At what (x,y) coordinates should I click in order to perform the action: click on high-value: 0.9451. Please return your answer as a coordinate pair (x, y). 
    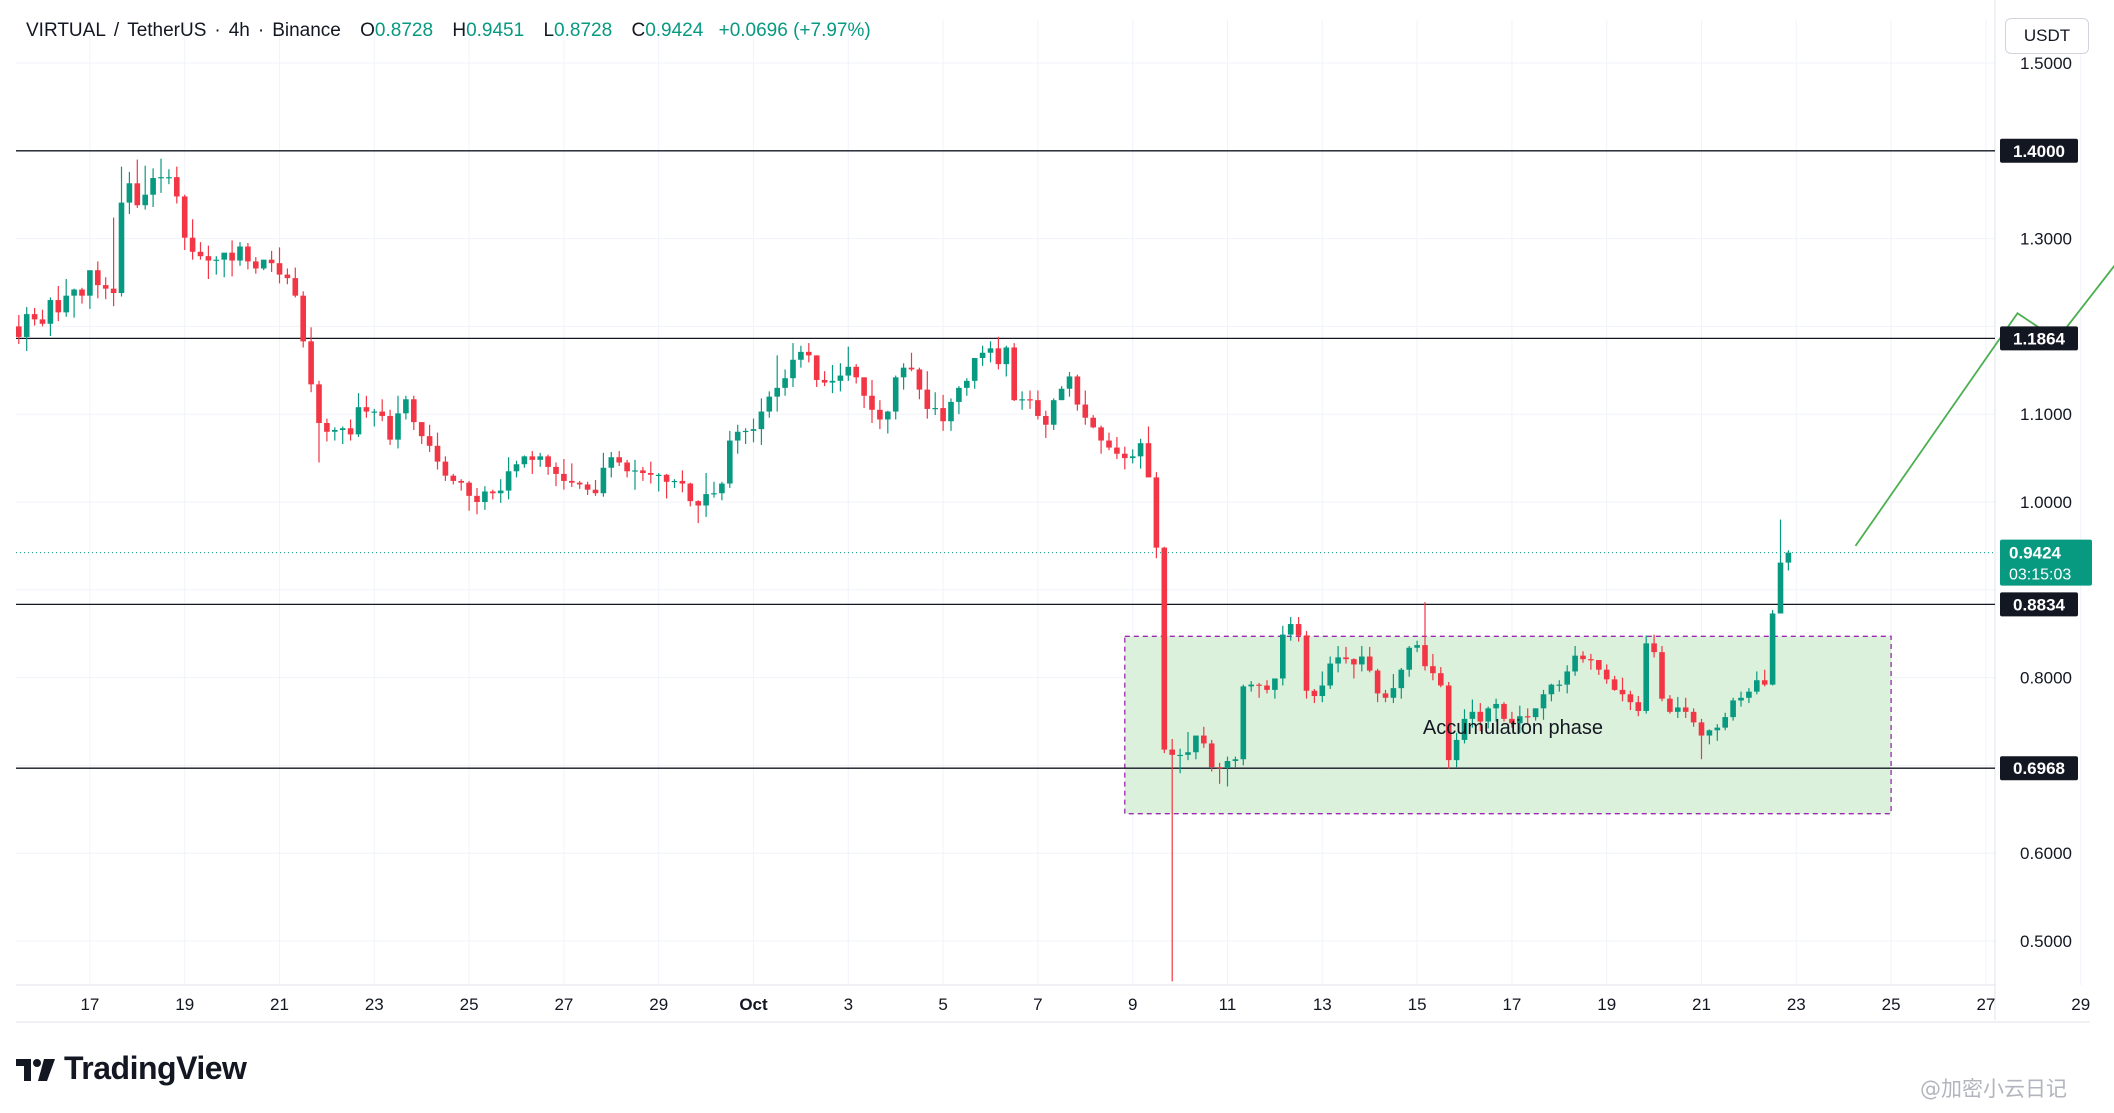
    Looking at the image, I should click on (495, 30).